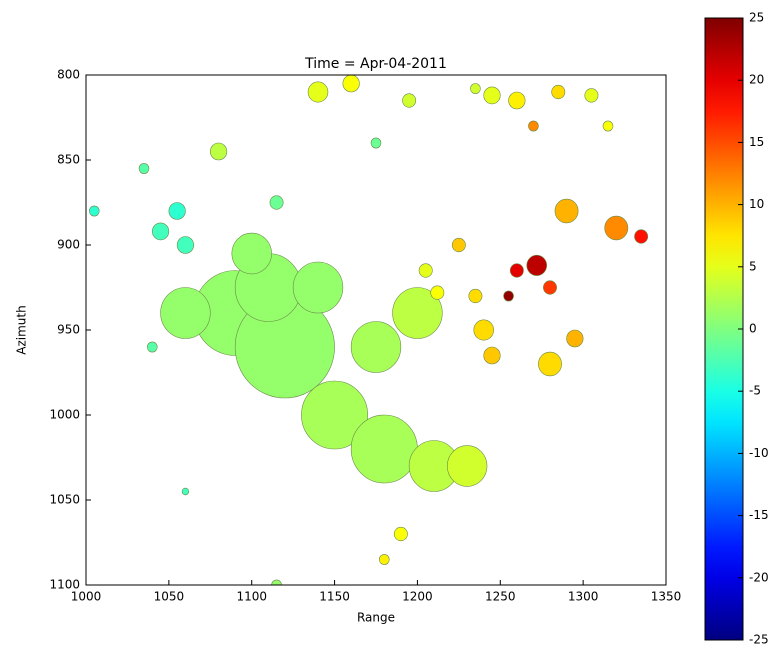 Image resolution: width=768 pixels, height=645 pixels. Describe the element at coordinates (756, 204) in the screenshot. I see `colorbar-tick-label: 10` at that location.